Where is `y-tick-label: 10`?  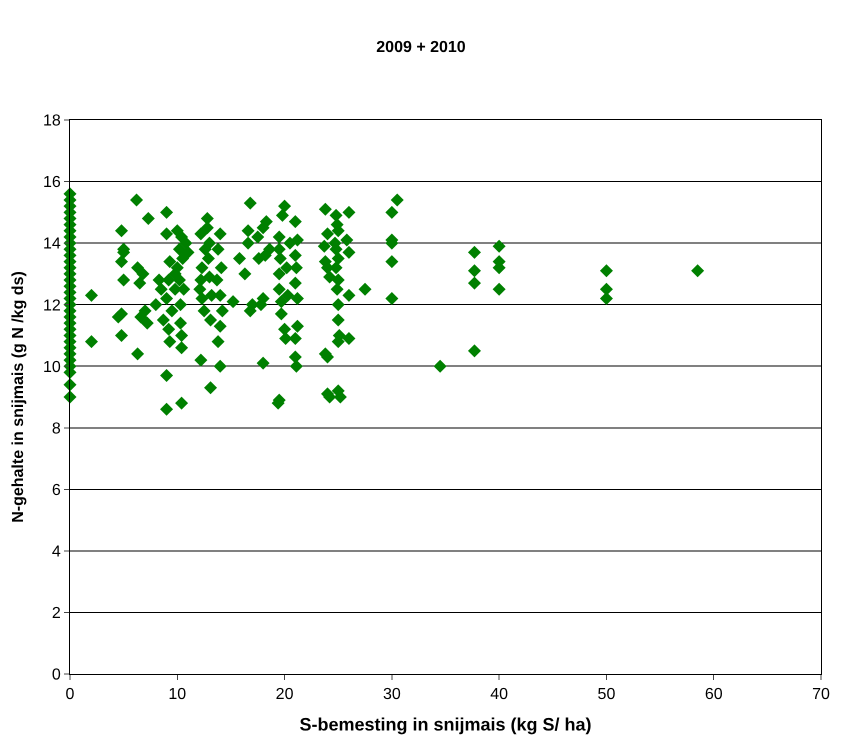 y-tick-label: 10 is located at coordinates (52, 367).